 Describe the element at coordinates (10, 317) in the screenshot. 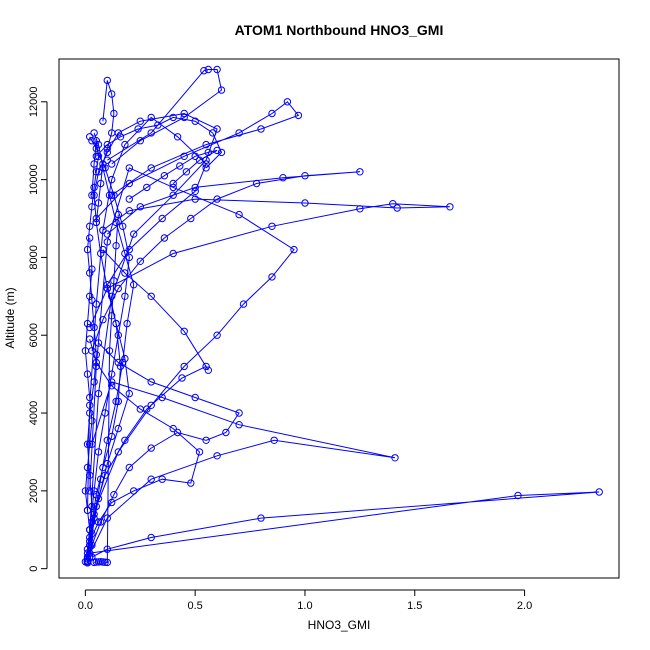

I see `y-axis-label: Altitude (m)` at that location.